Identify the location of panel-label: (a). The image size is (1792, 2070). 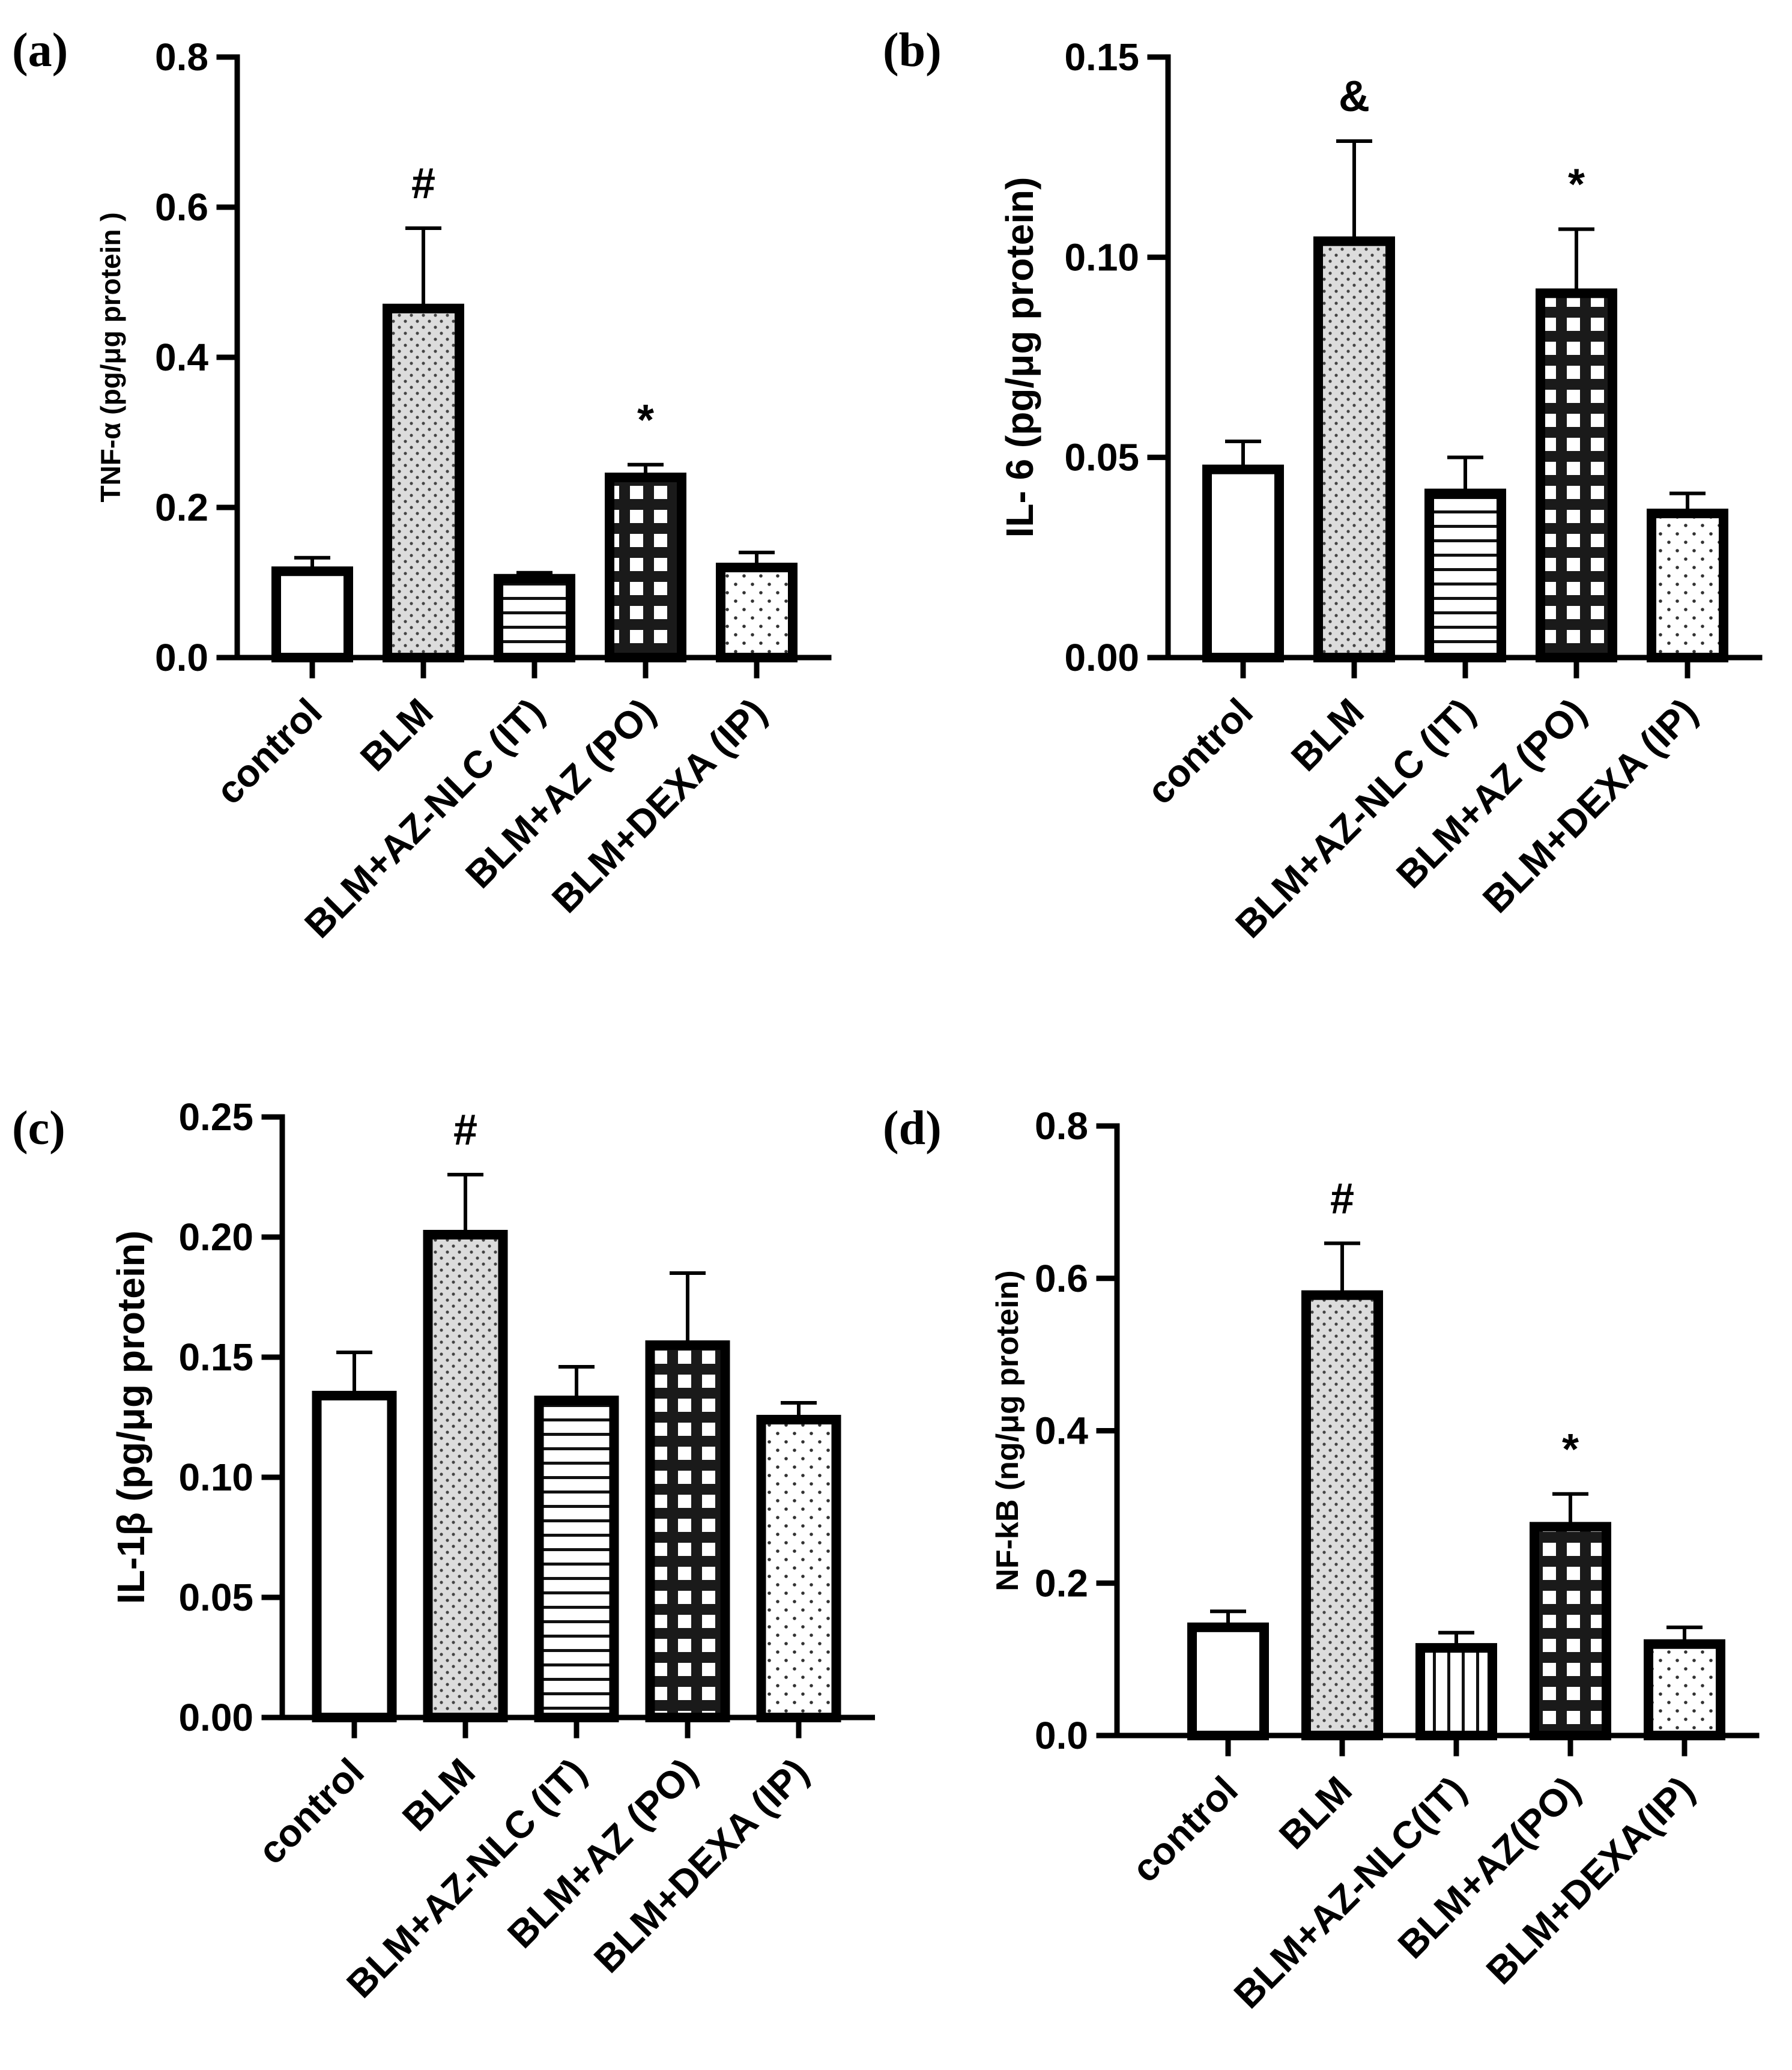
(40, 50).